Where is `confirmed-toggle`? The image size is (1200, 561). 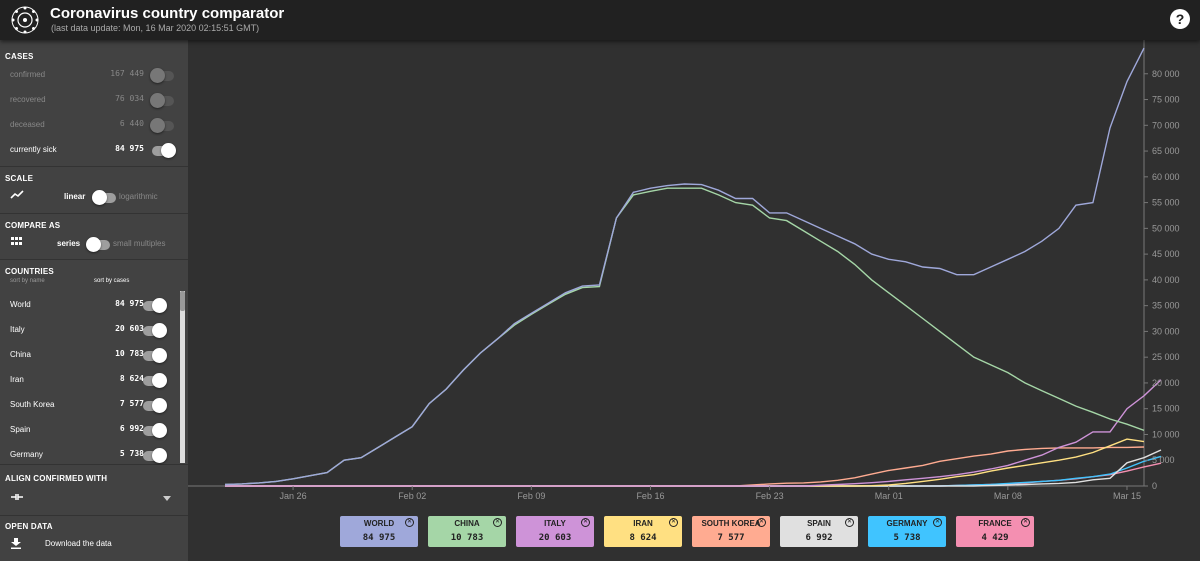
confirmed-toggle is located at coordinates (162, 75).